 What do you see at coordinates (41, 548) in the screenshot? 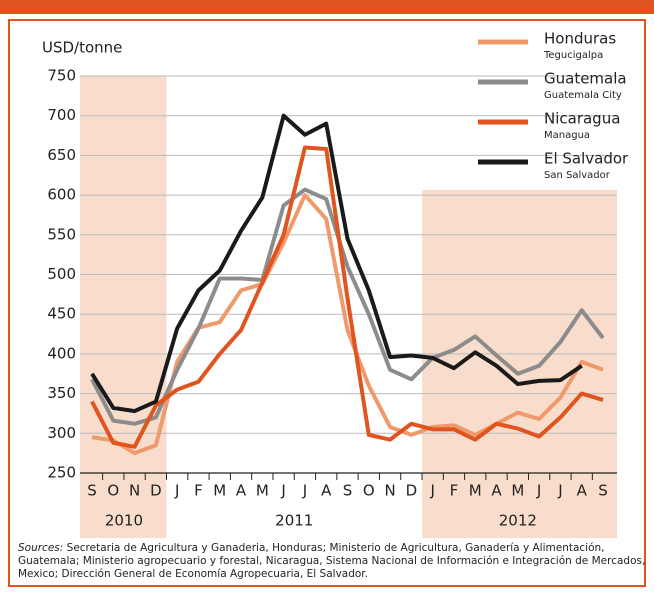
I see `sources-label: Sources:` at bounding box center [41, 548].